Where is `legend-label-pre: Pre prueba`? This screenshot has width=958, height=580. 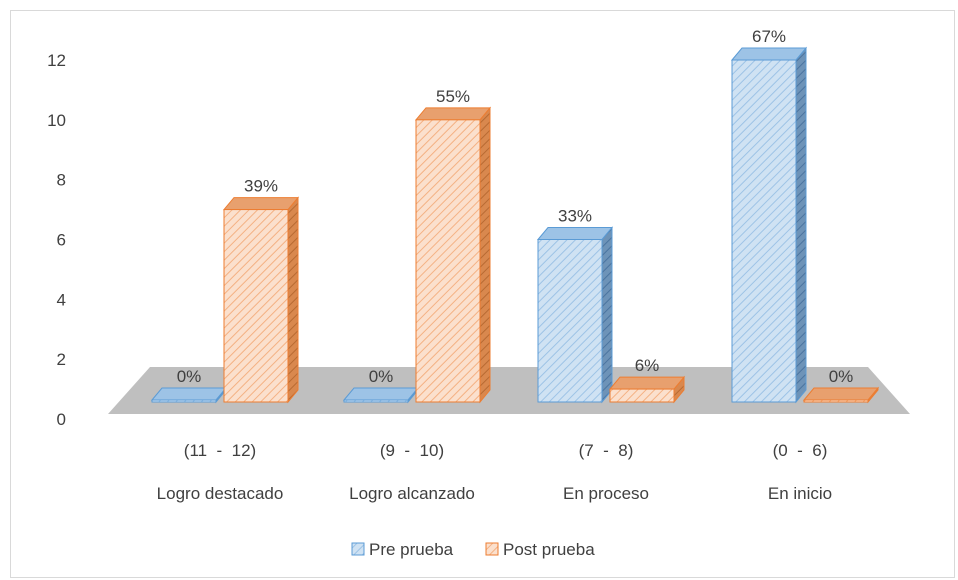 legend-label-pre: Pre prueba is located at coordinates (411, 549).